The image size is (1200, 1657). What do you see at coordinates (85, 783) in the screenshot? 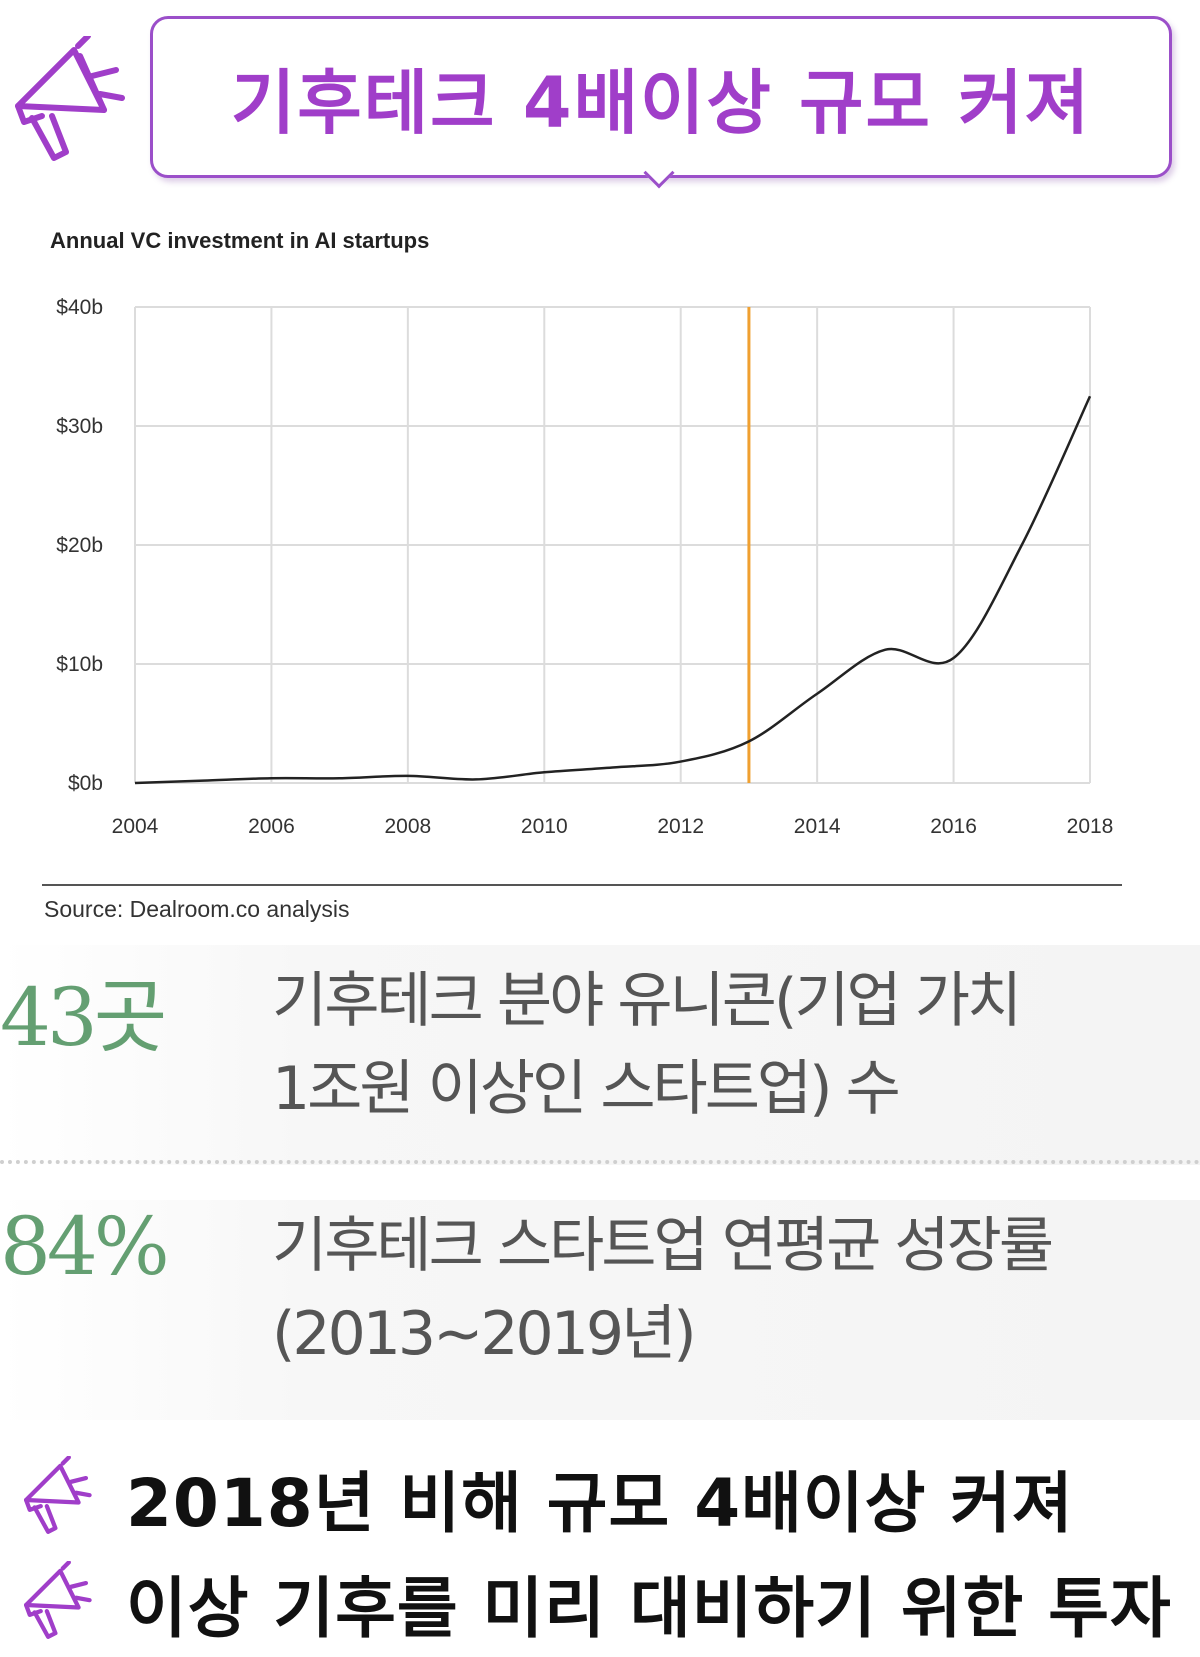
I see `y-tick-label: $0b` at bounding box center [85, 783].